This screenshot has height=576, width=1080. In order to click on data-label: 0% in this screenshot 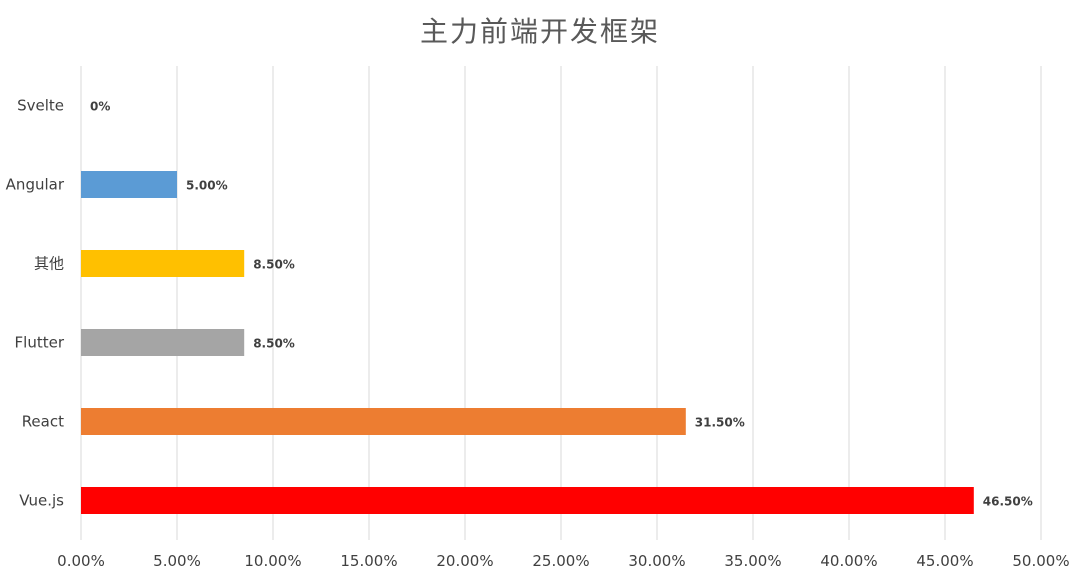, I will do `click(100, 107)`.